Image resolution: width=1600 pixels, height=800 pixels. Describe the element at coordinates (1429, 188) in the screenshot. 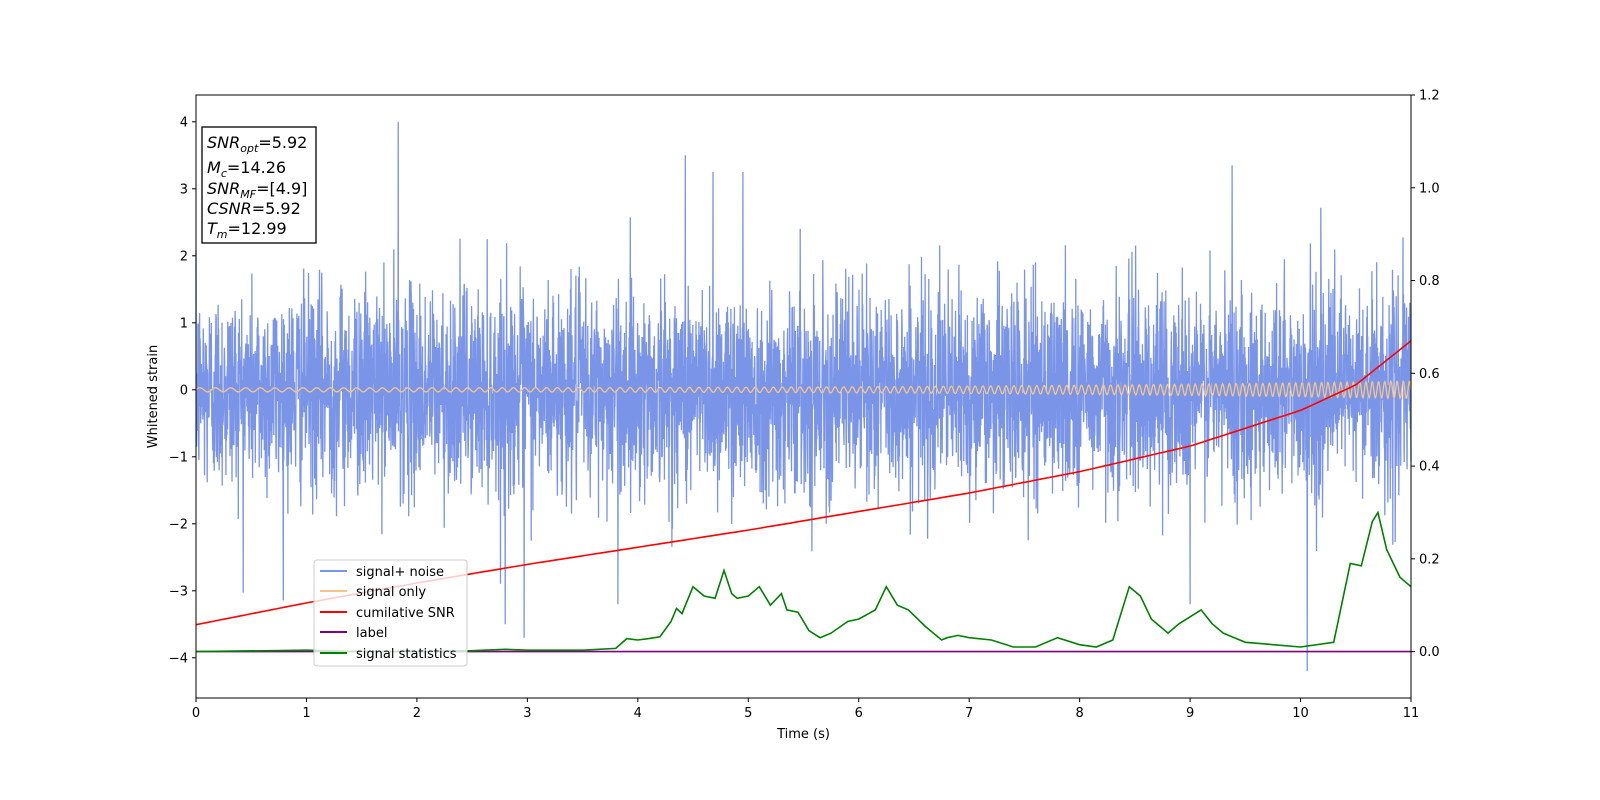

I see `y-right-tick-label: 1.0` at that location.